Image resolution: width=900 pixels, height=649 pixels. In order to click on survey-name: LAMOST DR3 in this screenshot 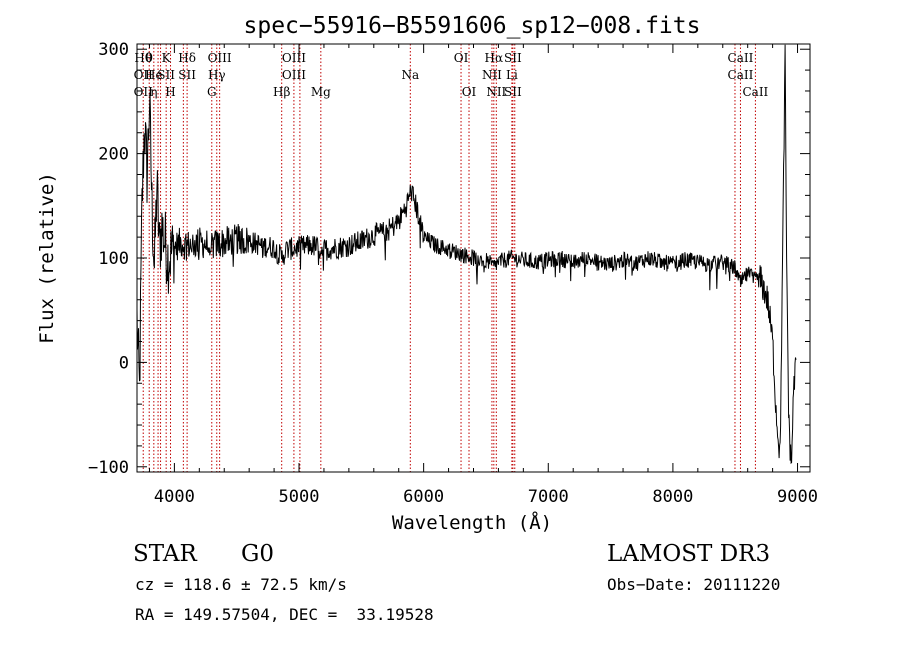, I will do `click(688, 554)`.